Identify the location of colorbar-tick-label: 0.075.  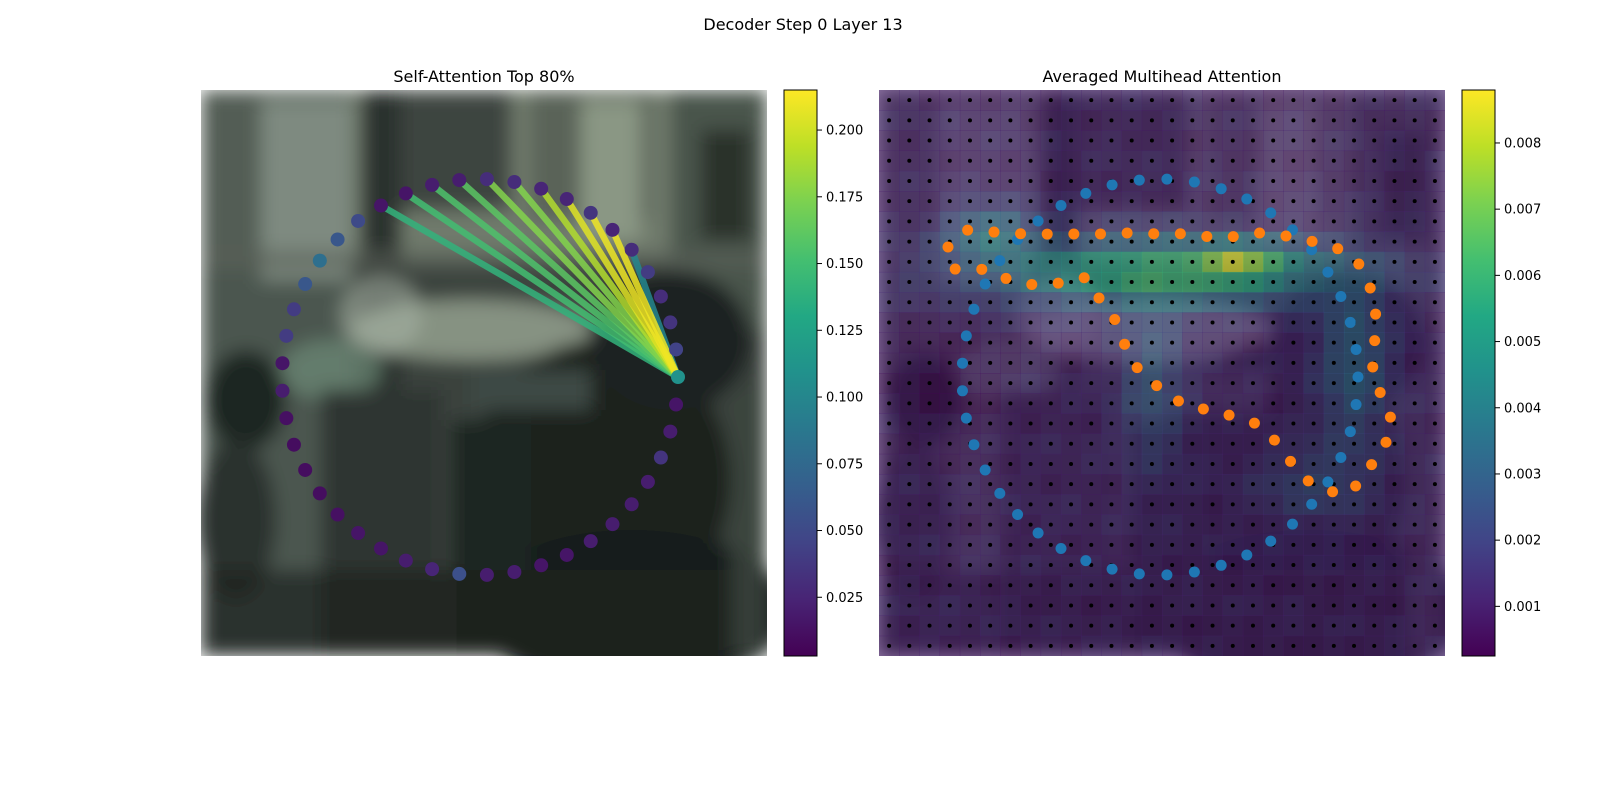
(844, 464).